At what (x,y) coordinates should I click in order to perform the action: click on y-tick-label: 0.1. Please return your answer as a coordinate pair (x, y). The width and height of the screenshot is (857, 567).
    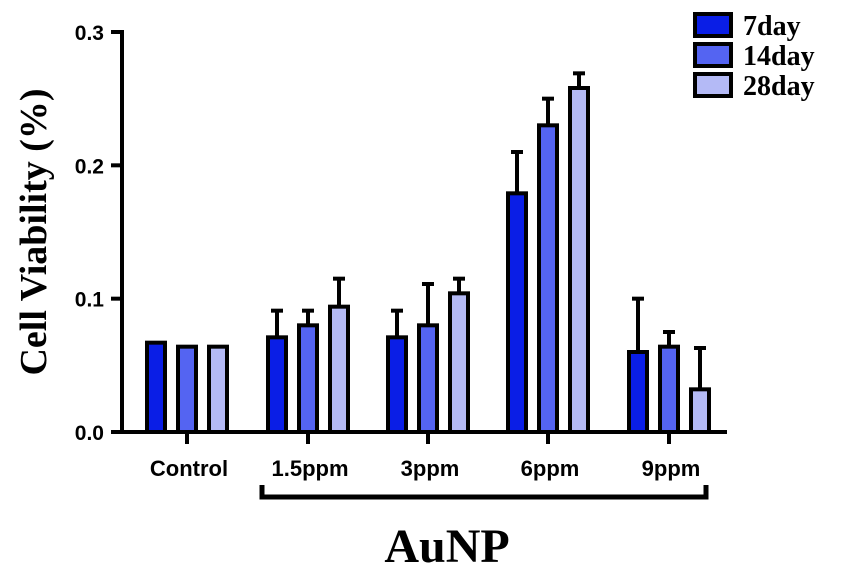
    Looking at the image, I should click on (90, 300).